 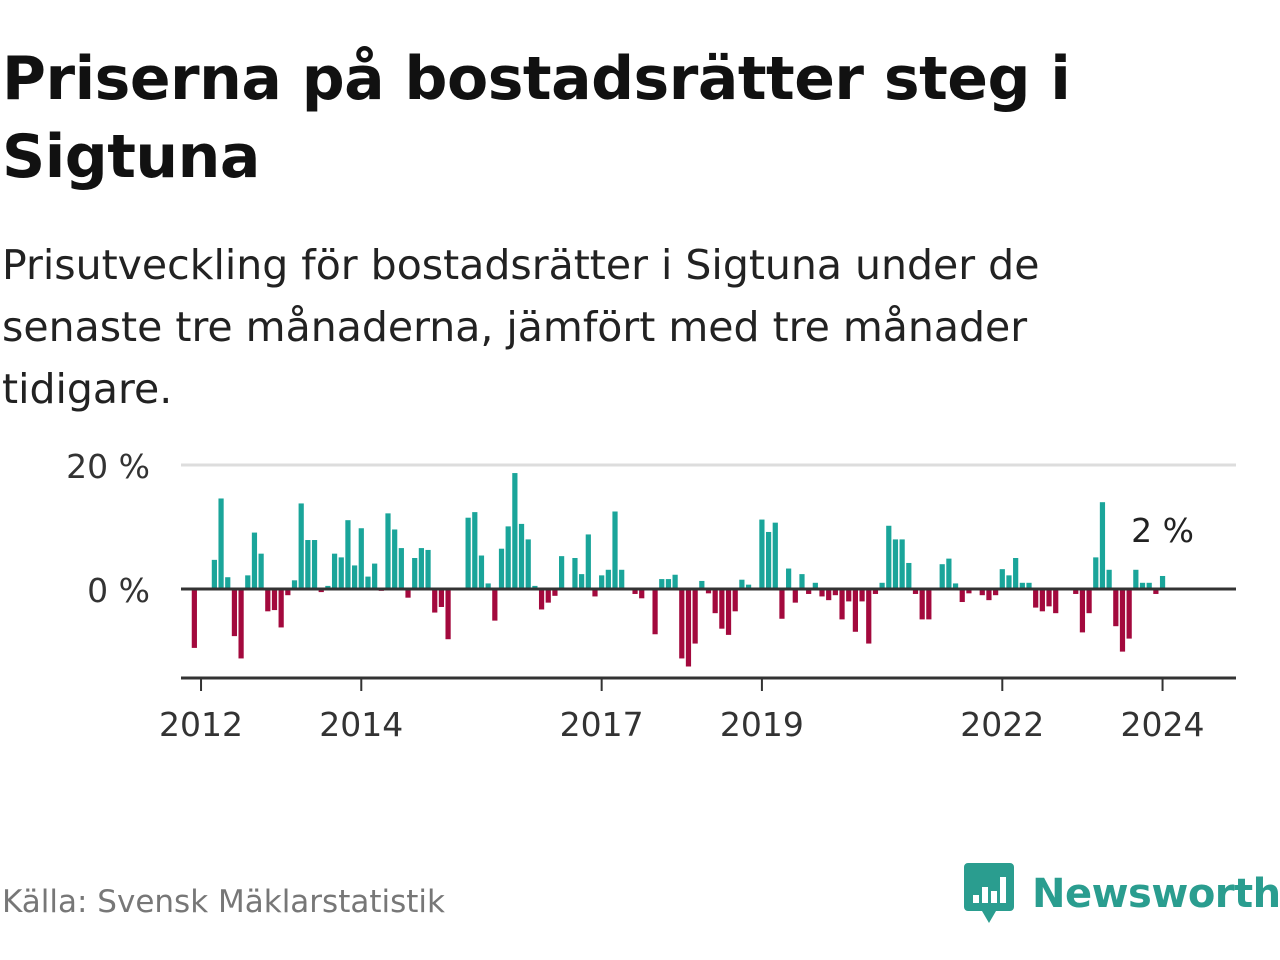 I want to click on x-tick-label: 2012, so click(x=201, y=724).